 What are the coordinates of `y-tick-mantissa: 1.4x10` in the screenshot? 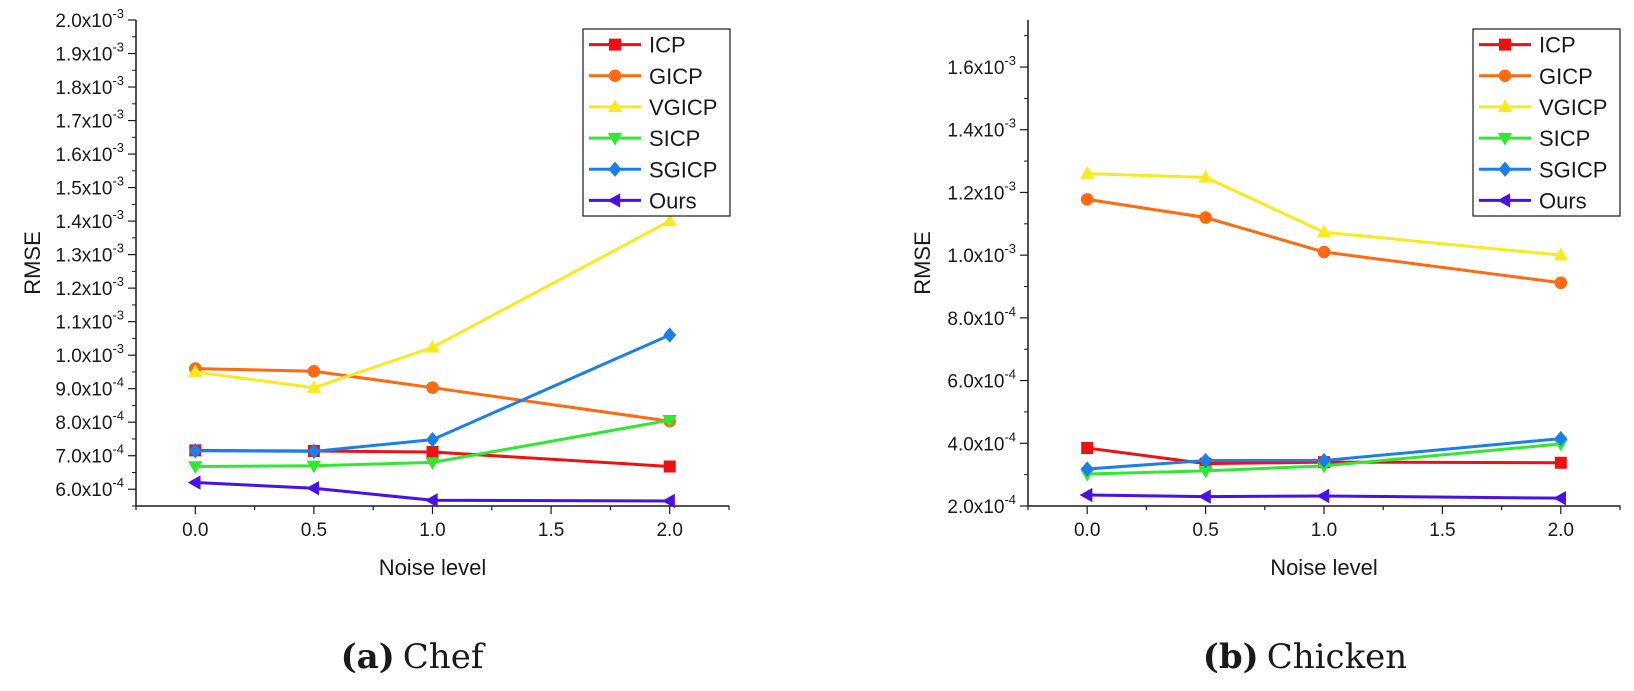 It's located at (975, 131).